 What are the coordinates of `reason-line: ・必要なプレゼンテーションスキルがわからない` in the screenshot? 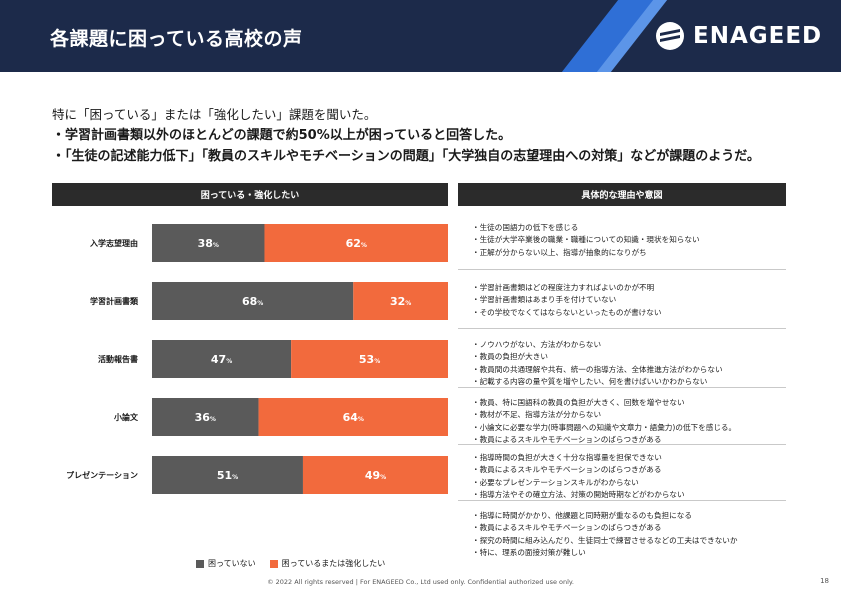 It's located at (555, 482).